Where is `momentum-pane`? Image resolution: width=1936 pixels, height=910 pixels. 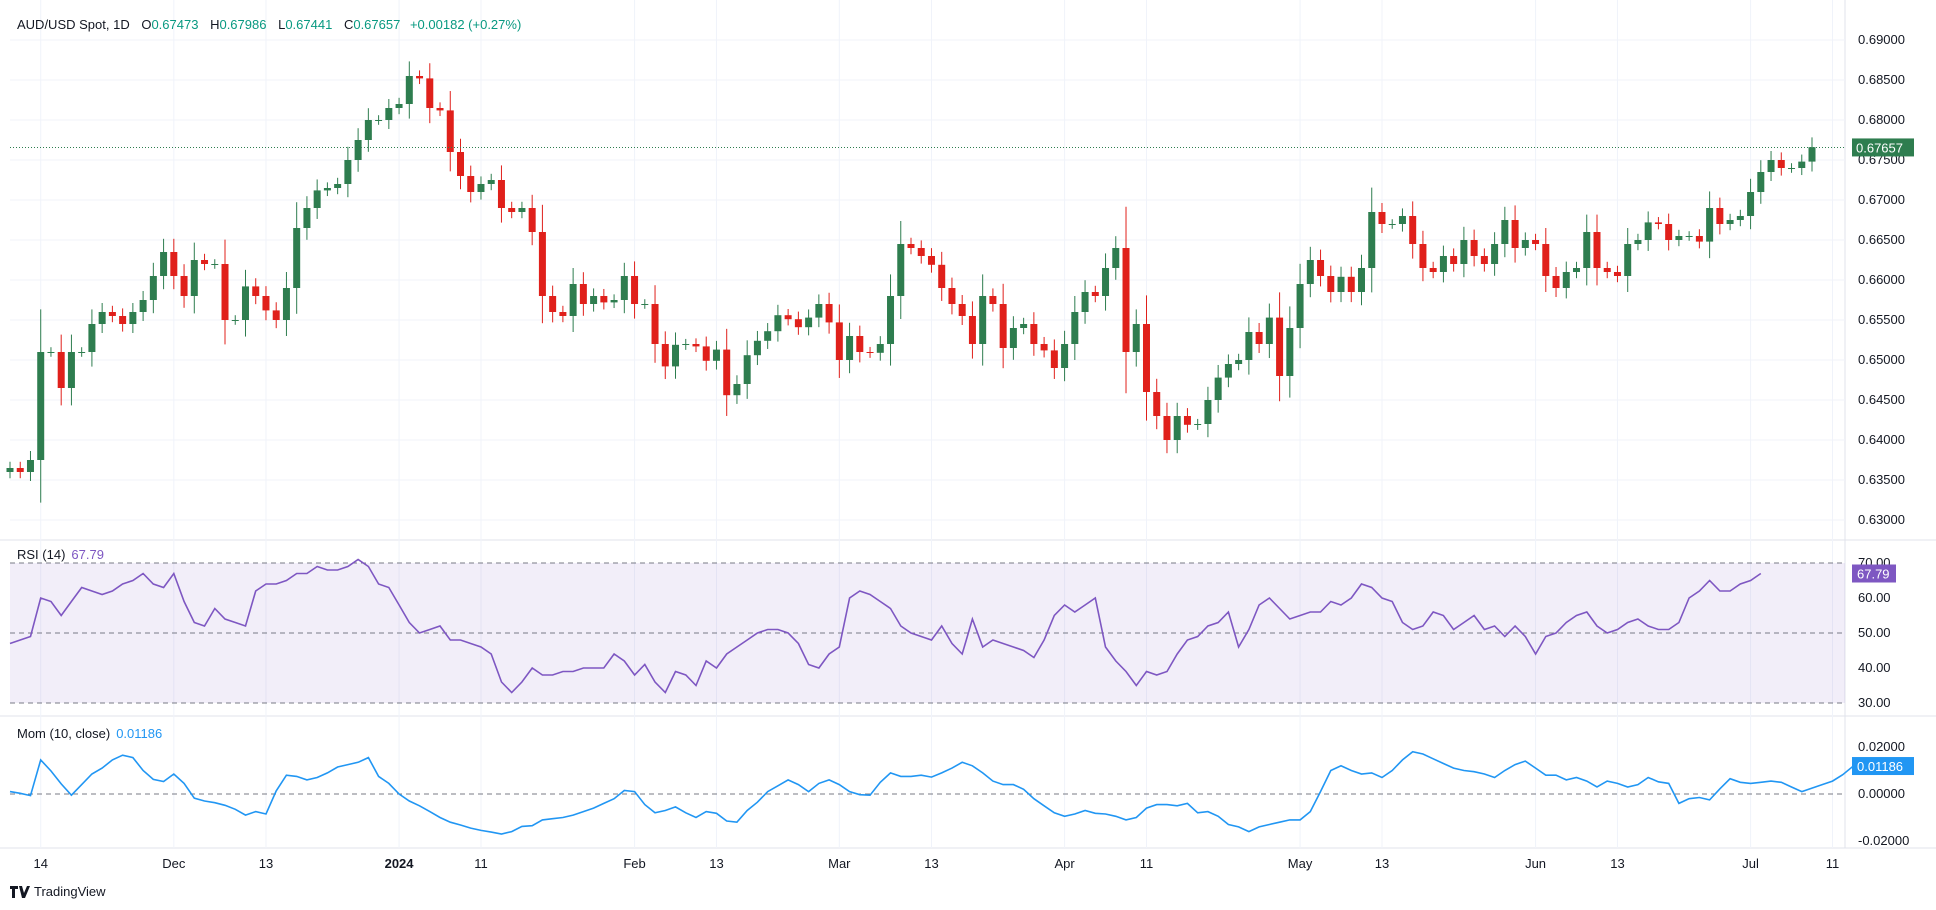 momentum-pane is located at coordinates (952, 792).